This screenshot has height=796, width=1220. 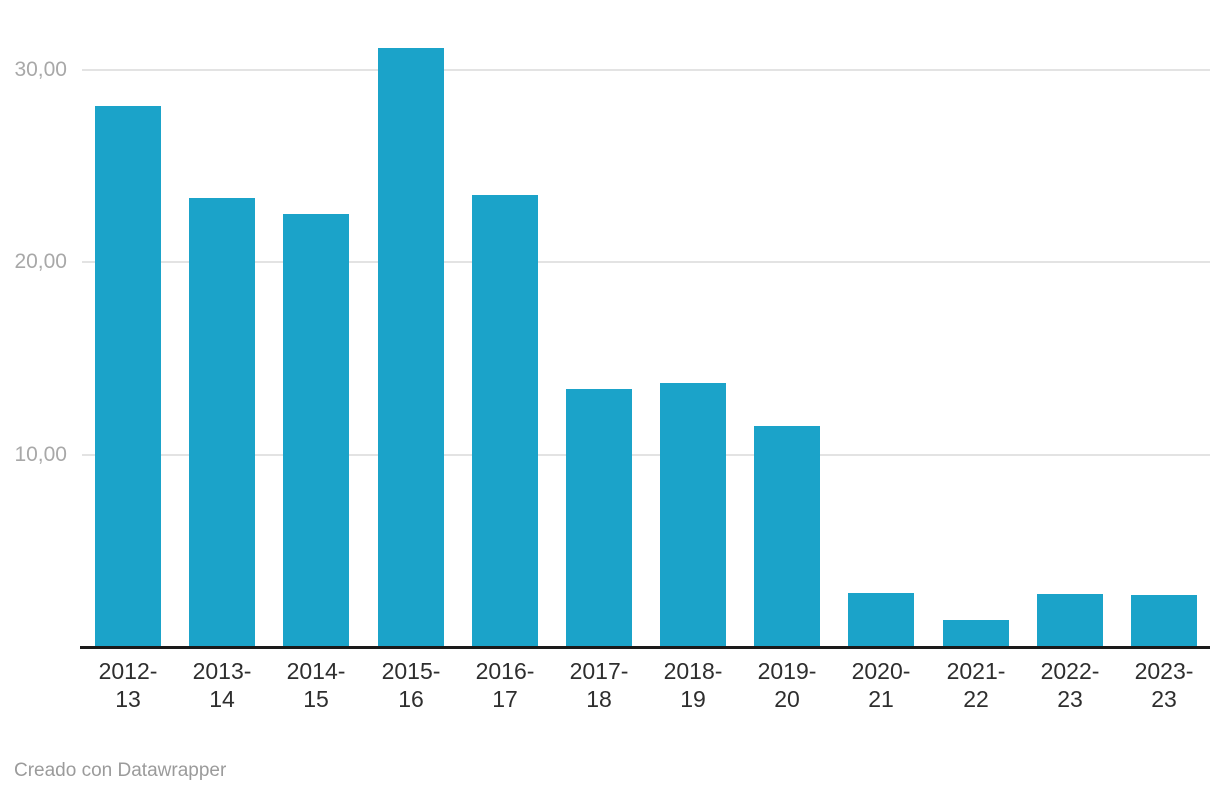 I want to click on x-axis-line, so click(x=645, y=647).